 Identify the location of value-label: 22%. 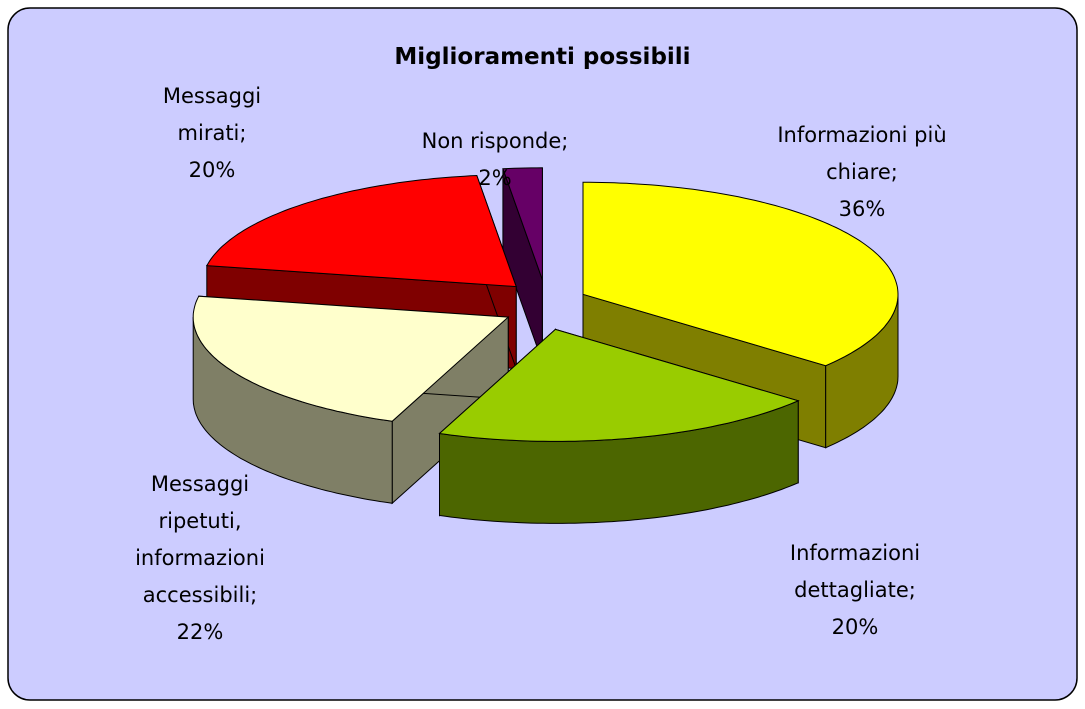
(200, 632).